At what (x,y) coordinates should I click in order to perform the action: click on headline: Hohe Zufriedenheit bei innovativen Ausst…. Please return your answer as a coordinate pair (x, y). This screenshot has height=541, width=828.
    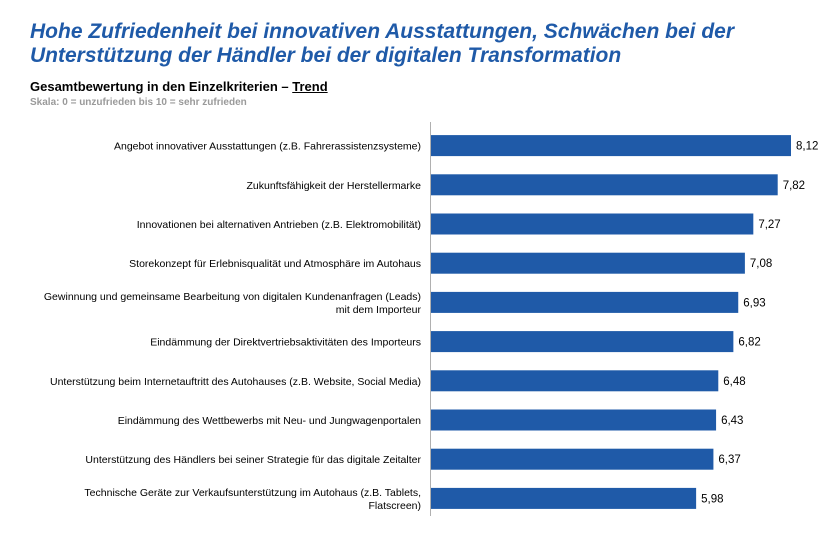
    Looking at the image, I should click on (382, 43).